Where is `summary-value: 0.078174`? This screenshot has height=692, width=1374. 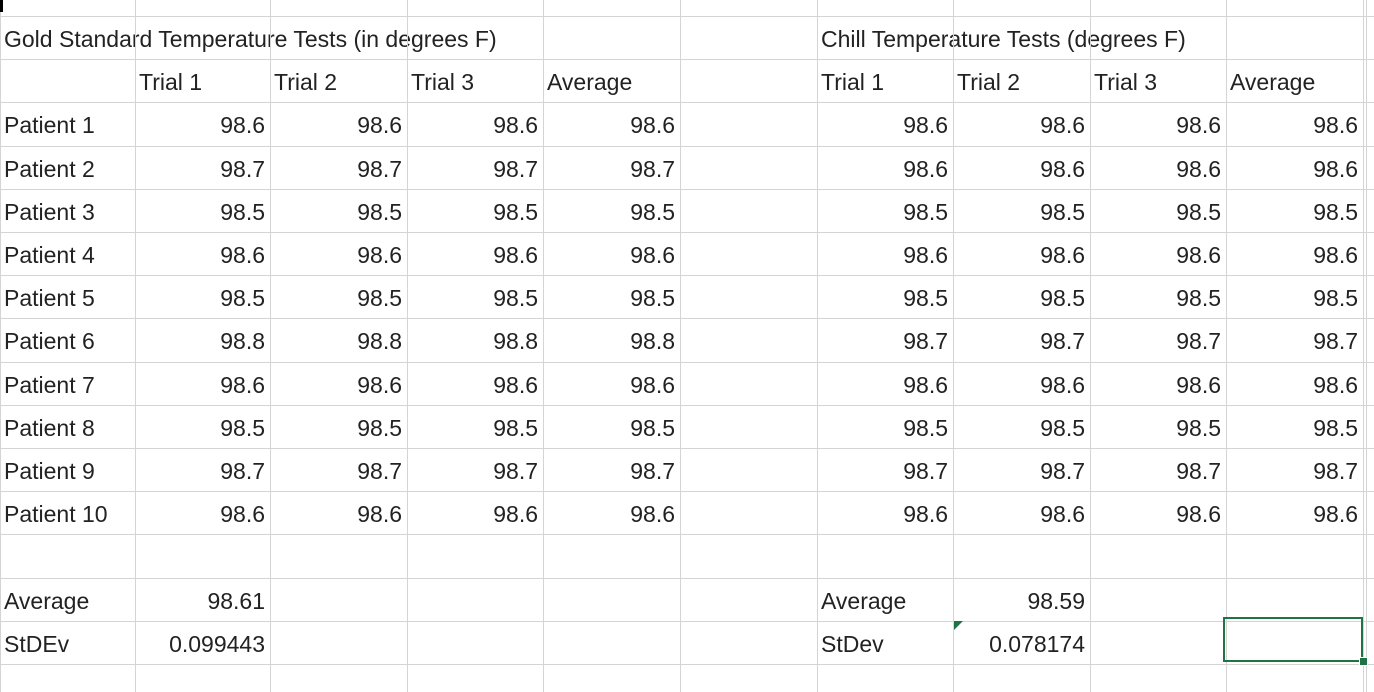 summary-value: 0.078174 is located at coordinates (1037, 644).